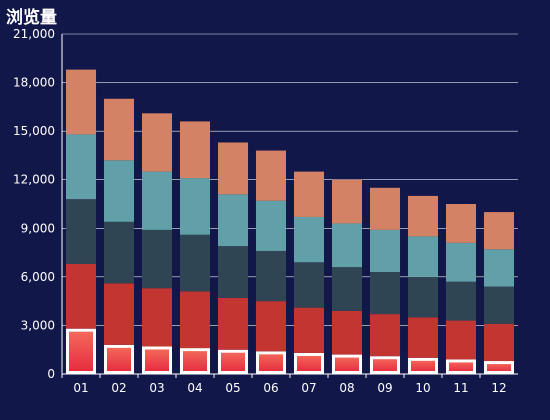 Image resolution: width=550 pixels, height=420 pixels. I want to click on x-tick-label: 08, so click(346, 388).